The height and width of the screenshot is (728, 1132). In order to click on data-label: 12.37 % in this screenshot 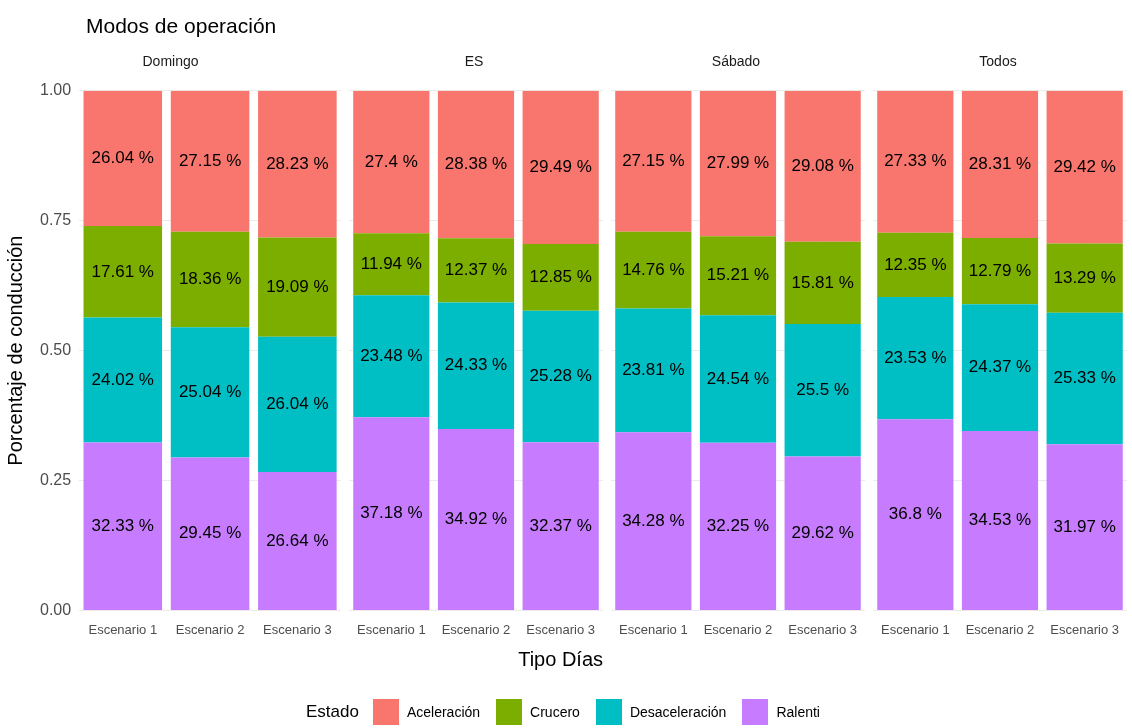, I will do `click(476, 270)`.